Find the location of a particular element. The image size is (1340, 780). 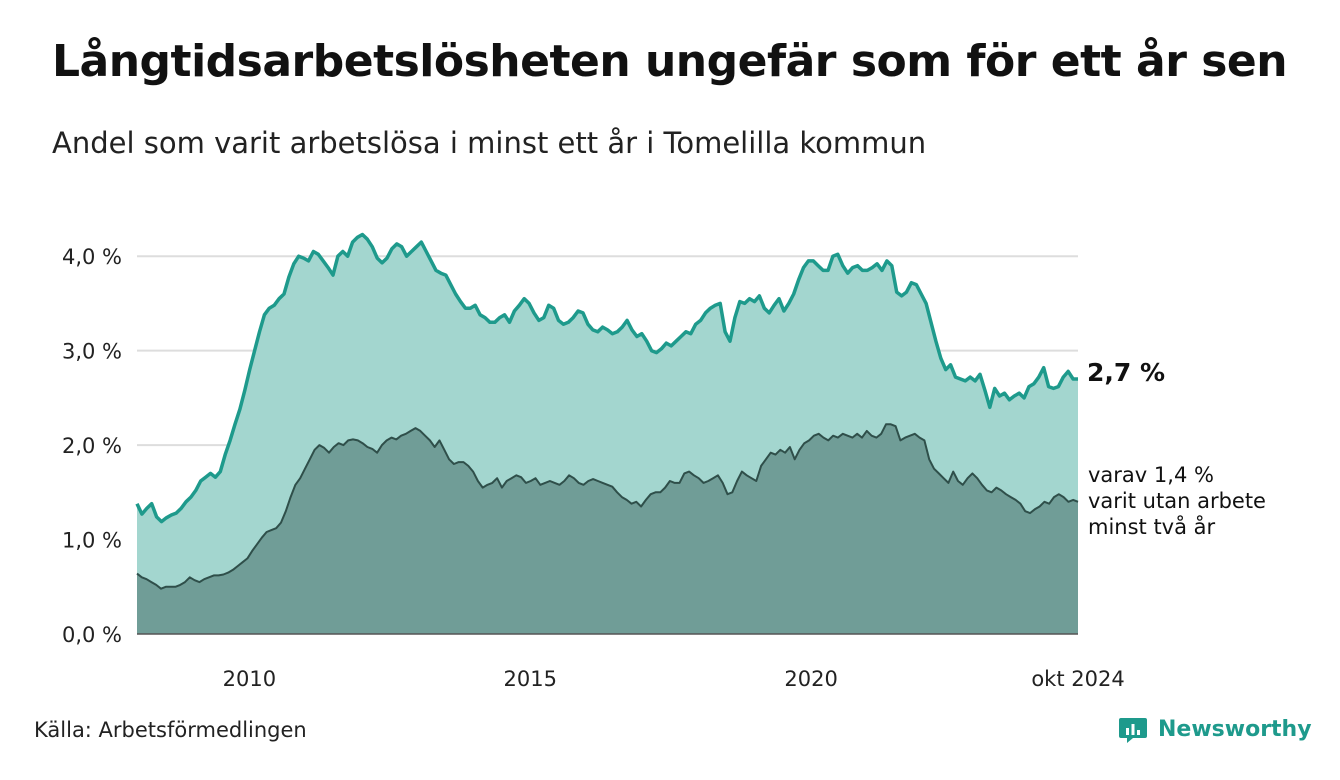

series-2-end-label-line: varav 1,4 % is located at coordinates (1151, 475).